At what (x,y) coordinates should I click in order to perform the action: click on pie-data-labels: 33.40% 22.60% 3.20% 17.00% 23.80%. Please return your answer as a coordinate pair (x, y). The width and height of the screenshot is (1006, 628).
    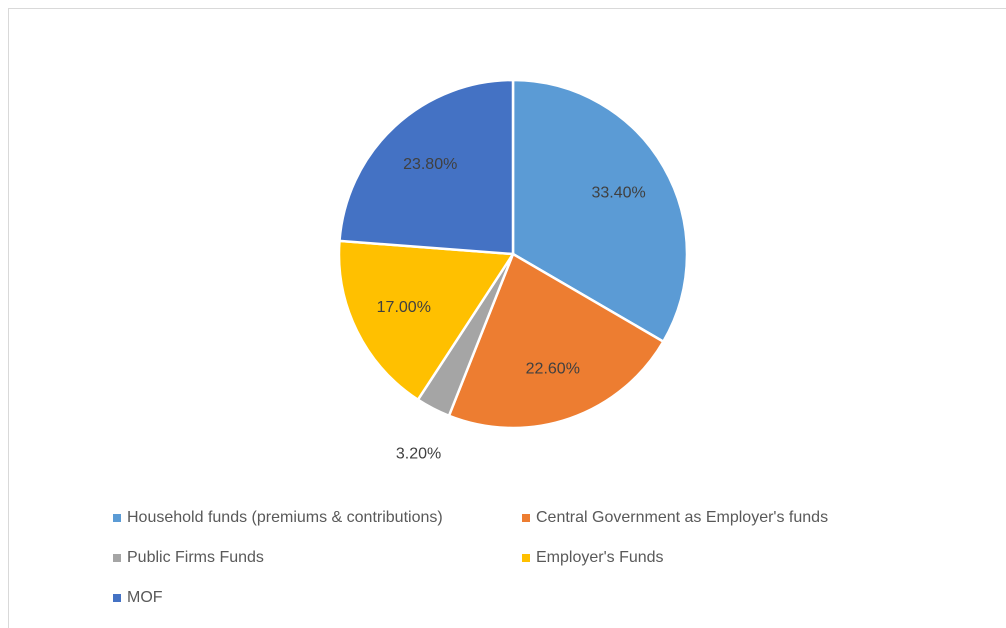
    Looking at the image, I should click on (511, 309).